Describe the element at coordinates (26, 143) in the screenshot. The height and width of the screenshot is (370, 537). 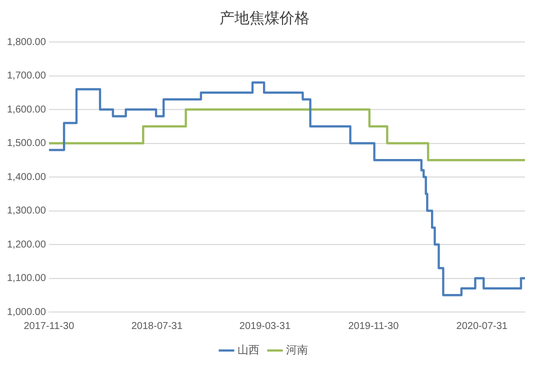
I see `y-tick-label: 1,500.00` at that location.